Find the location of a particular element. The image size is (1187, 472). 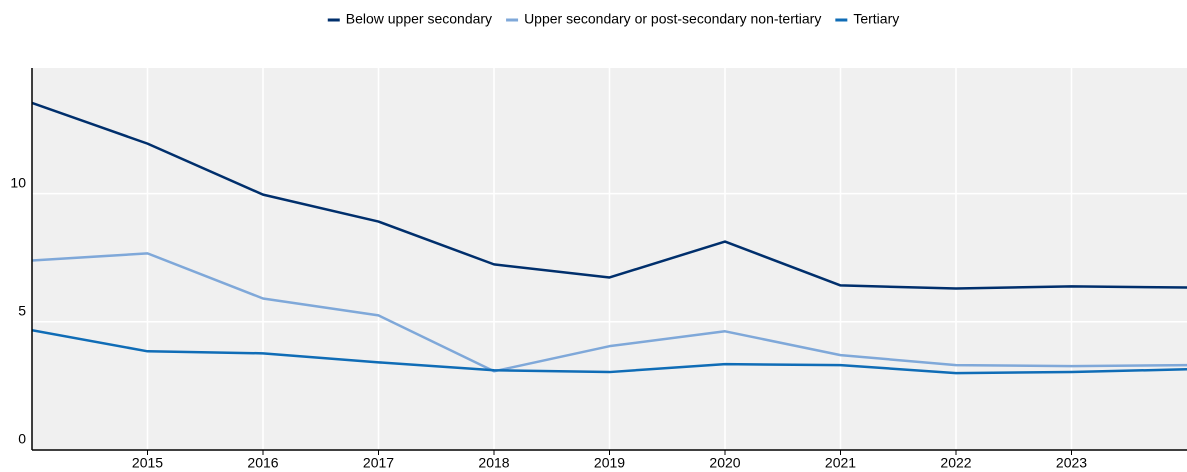

x-tick-label: 2019 is located at coordinates (609, 463).